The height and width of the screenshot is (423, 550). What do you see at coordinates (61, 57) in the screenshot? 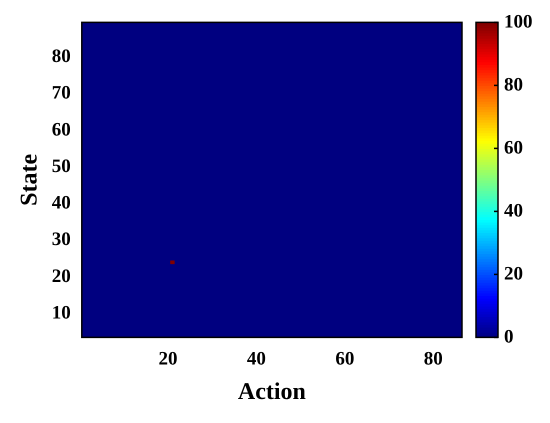
I see `y-tick-label: 80` at bounding box center [61, 57].